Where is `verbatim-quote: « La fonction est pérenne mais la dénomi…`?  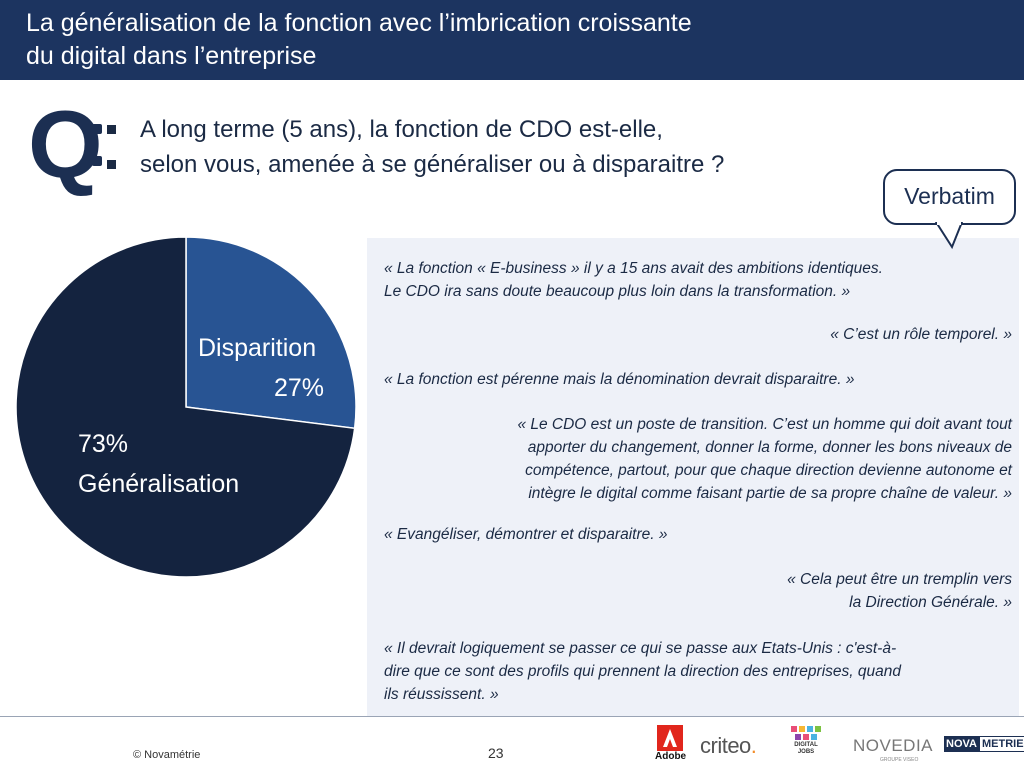 verbatim-quote: « La fonction est pérenne mais la dénomi… is located at coordinates (619, 379).